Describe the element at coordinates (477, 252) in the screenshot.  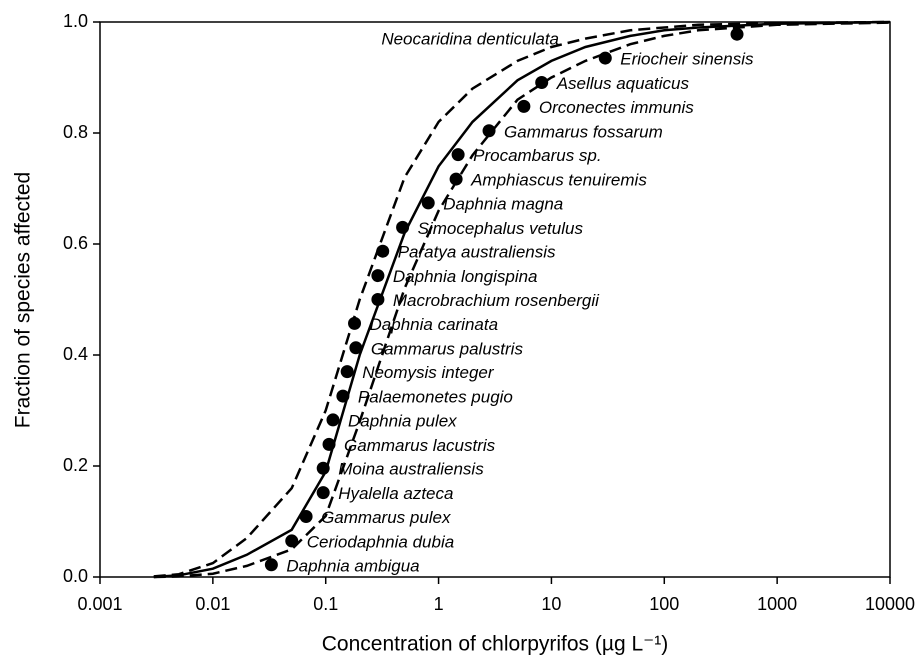
I see `point-label: Paratya australiensis` at that location.